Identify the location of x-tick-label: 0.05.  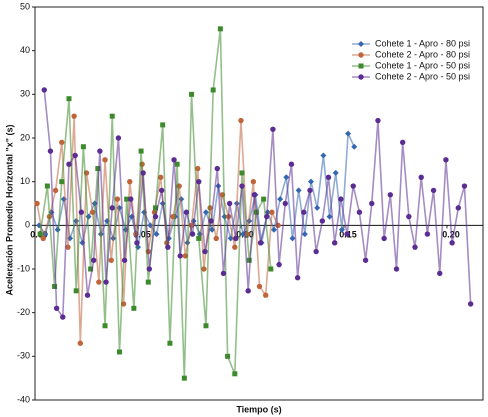
(142, 235).